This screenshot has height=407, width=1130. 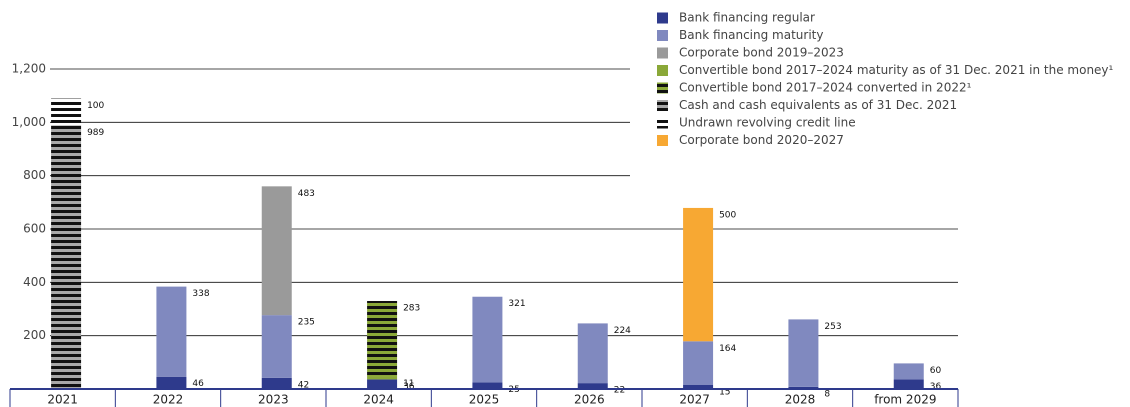 I want to click on data-label: 235, so click(x=306, y=323).